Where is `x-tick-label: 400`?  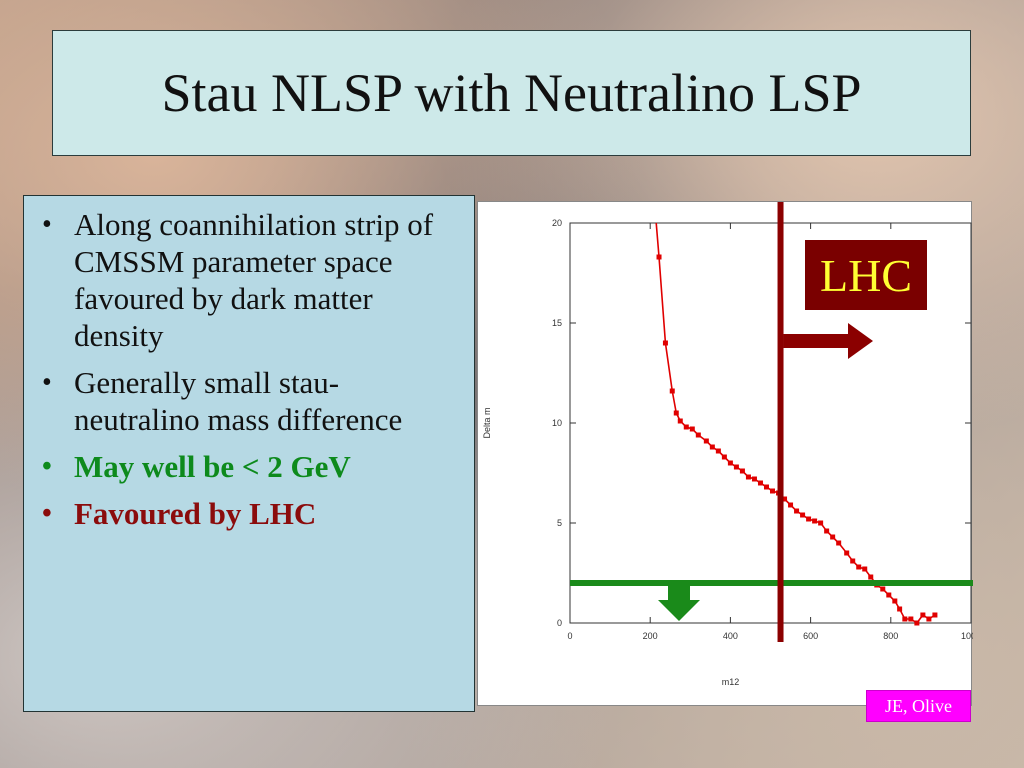
x-tick-label: 400 is located at coordinates (730, 636).